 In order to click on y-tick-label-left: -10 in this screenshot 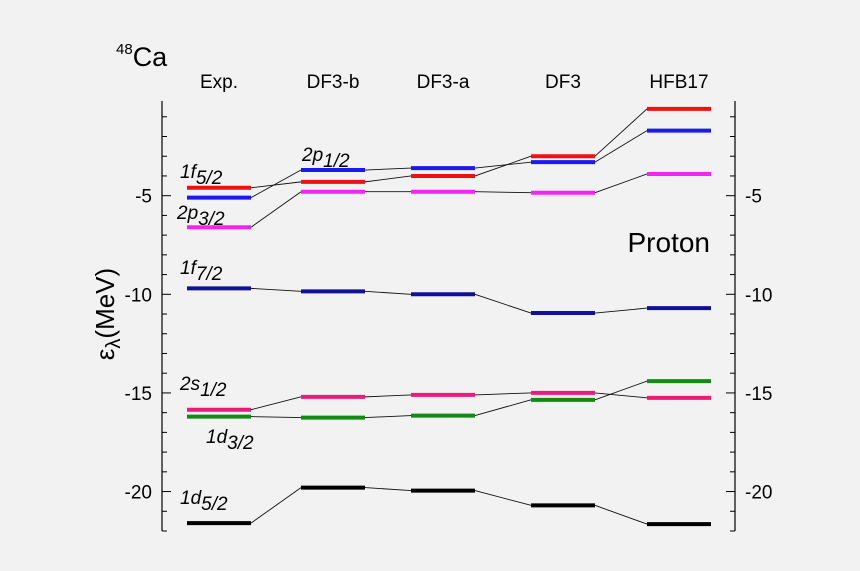, I will do `click(138, 295)`.